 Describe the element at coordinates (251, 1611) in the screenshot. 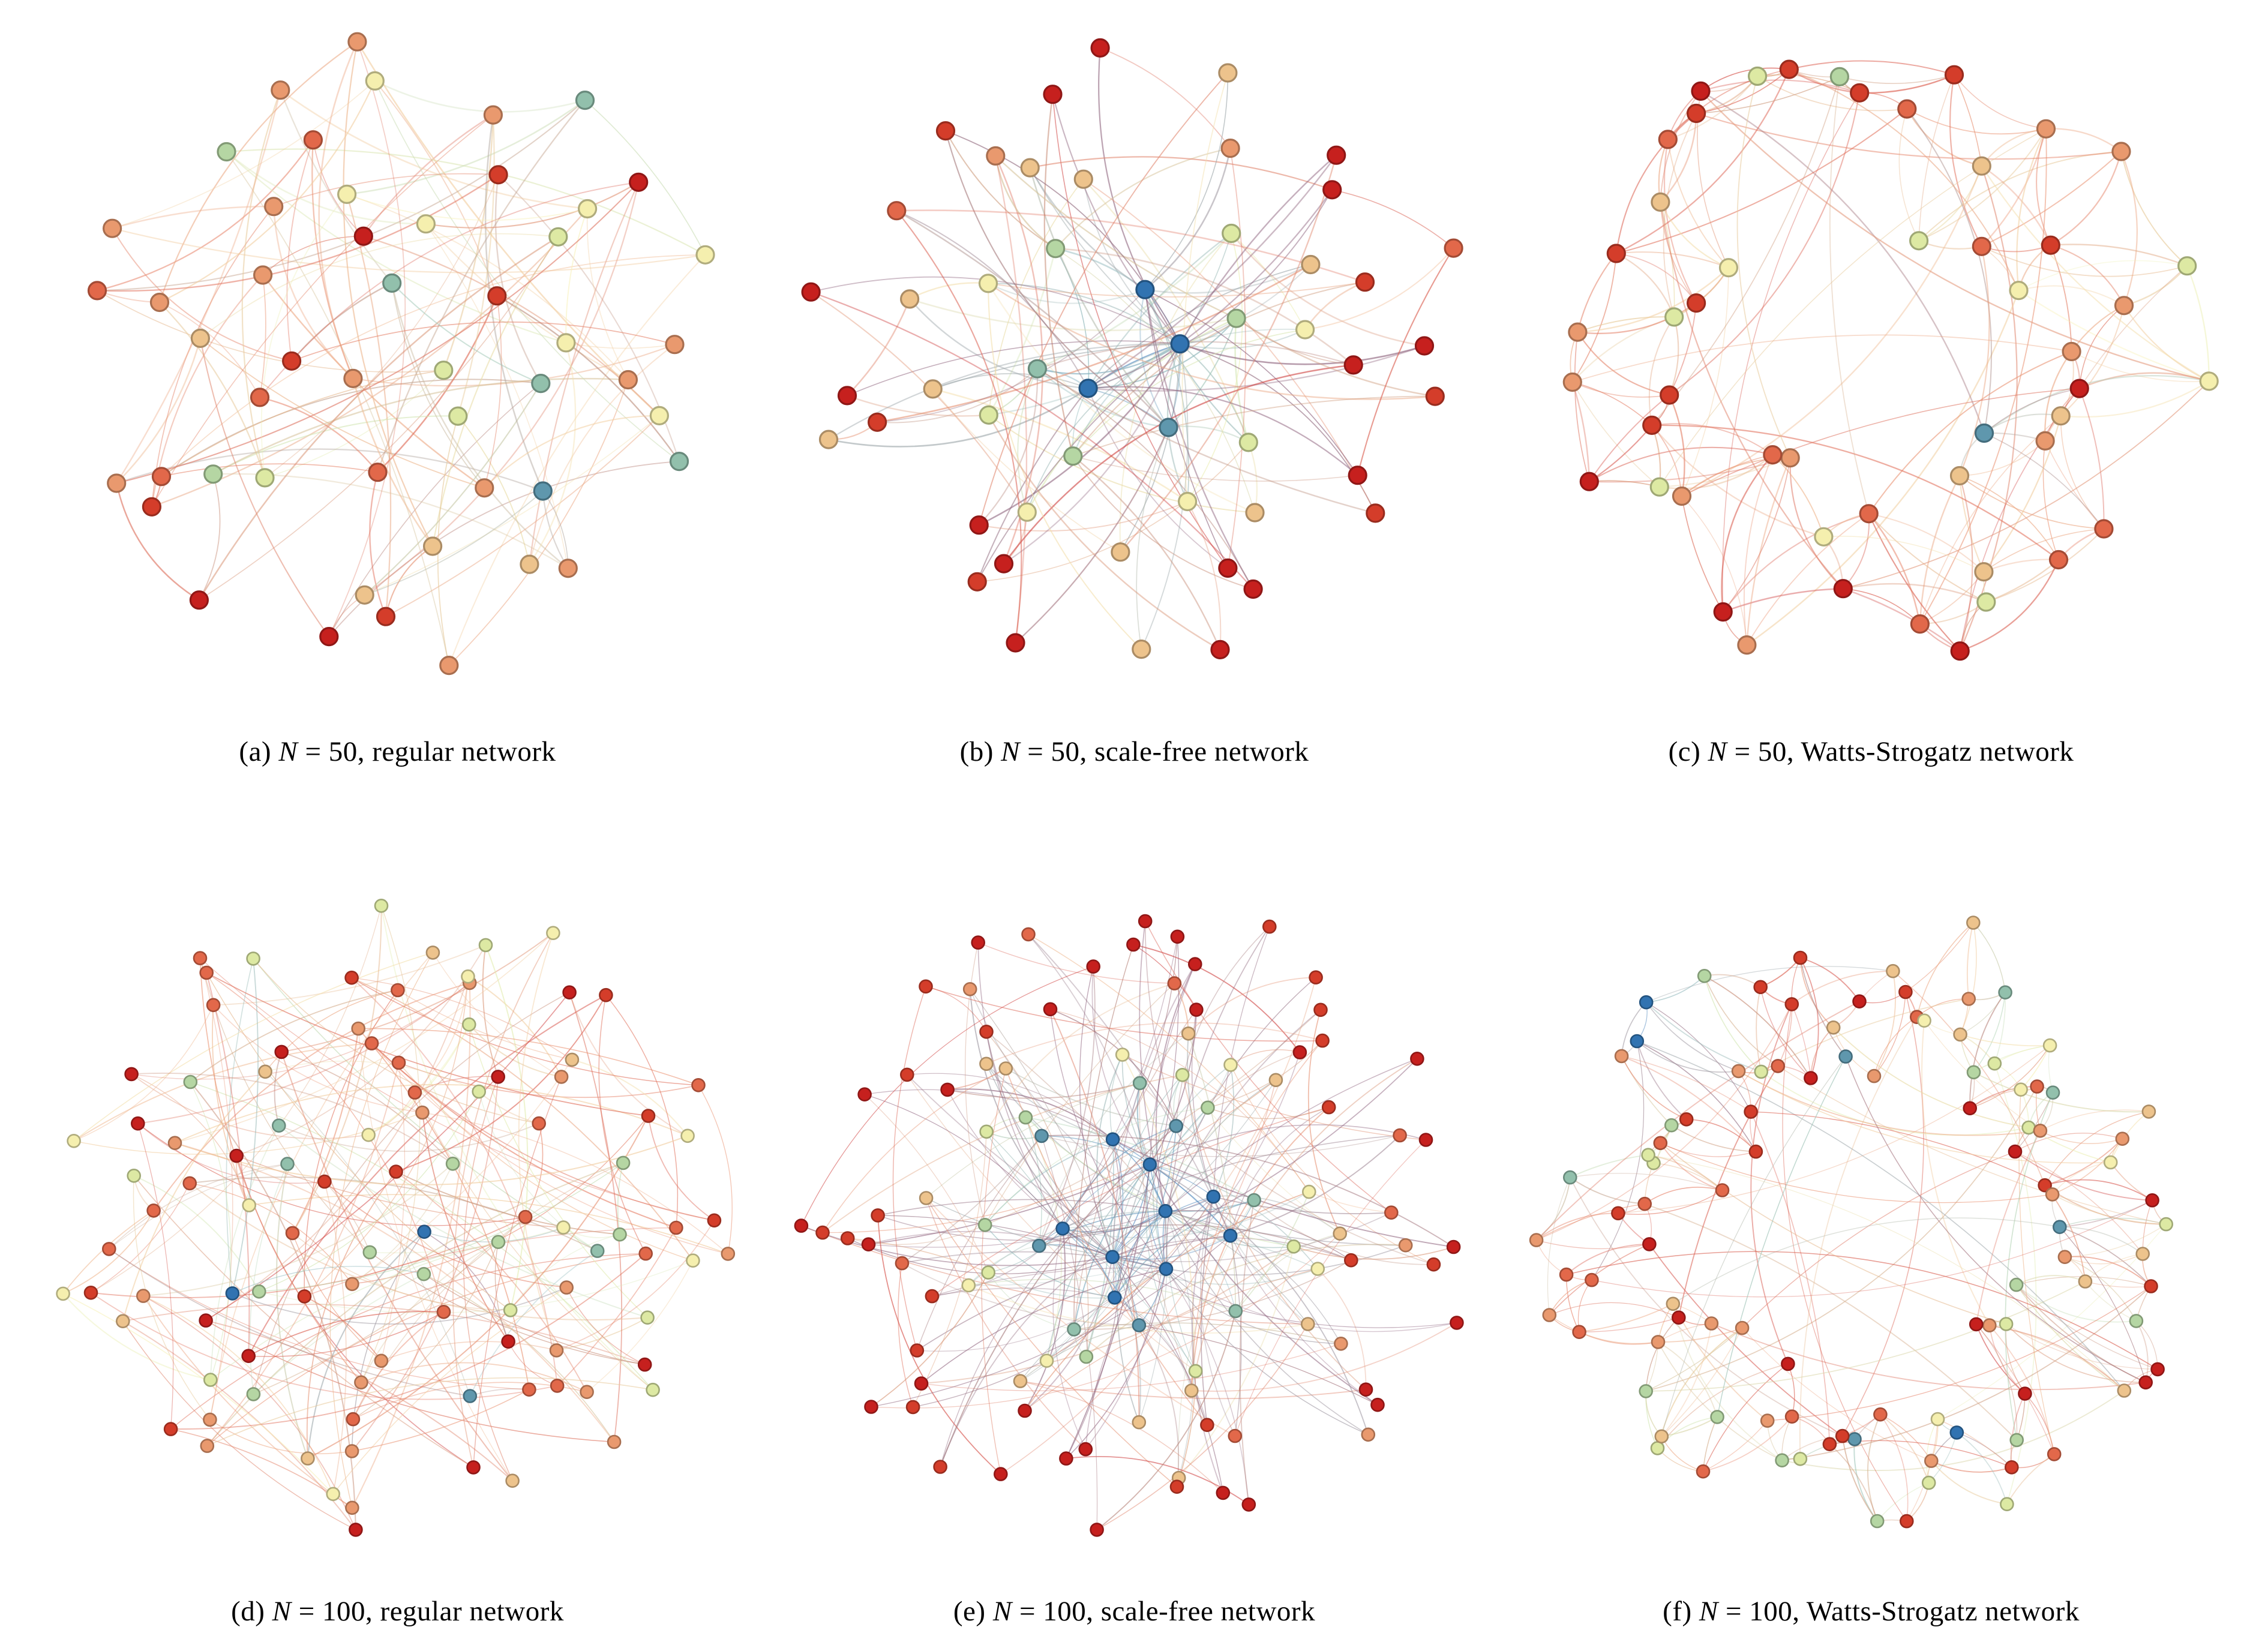

I see `caption-d-label: (d)` at that location.